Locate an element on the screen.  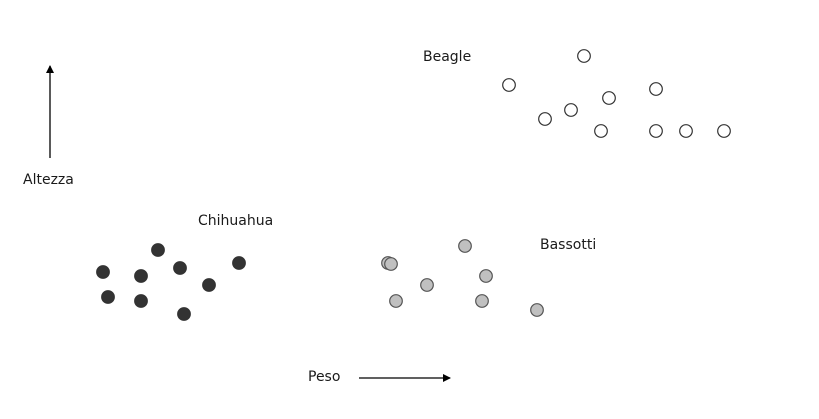
chihuahua-label: Chihuahua is located at coordinates (235, 221).